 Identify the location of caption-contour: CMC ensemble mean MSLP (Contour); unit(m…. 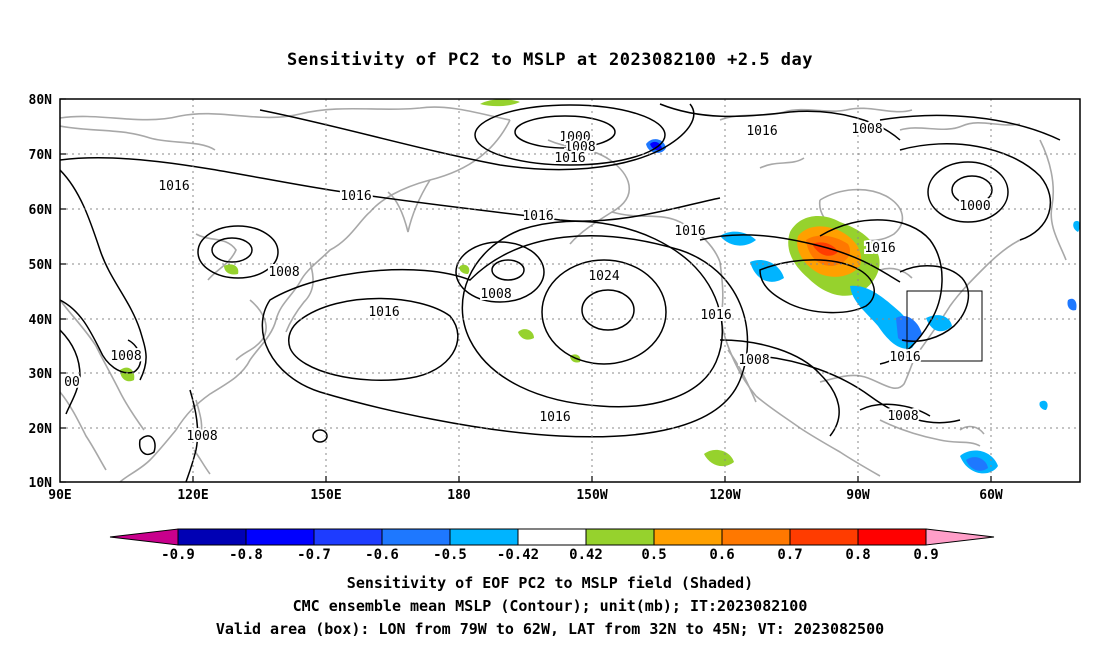
(550, 606).